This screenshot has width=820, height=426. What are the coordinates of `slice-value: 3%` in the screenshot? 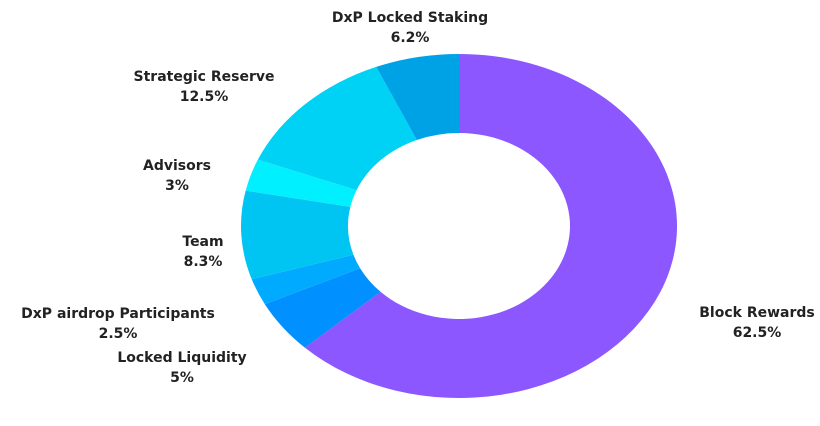 It's located at (177, 186).